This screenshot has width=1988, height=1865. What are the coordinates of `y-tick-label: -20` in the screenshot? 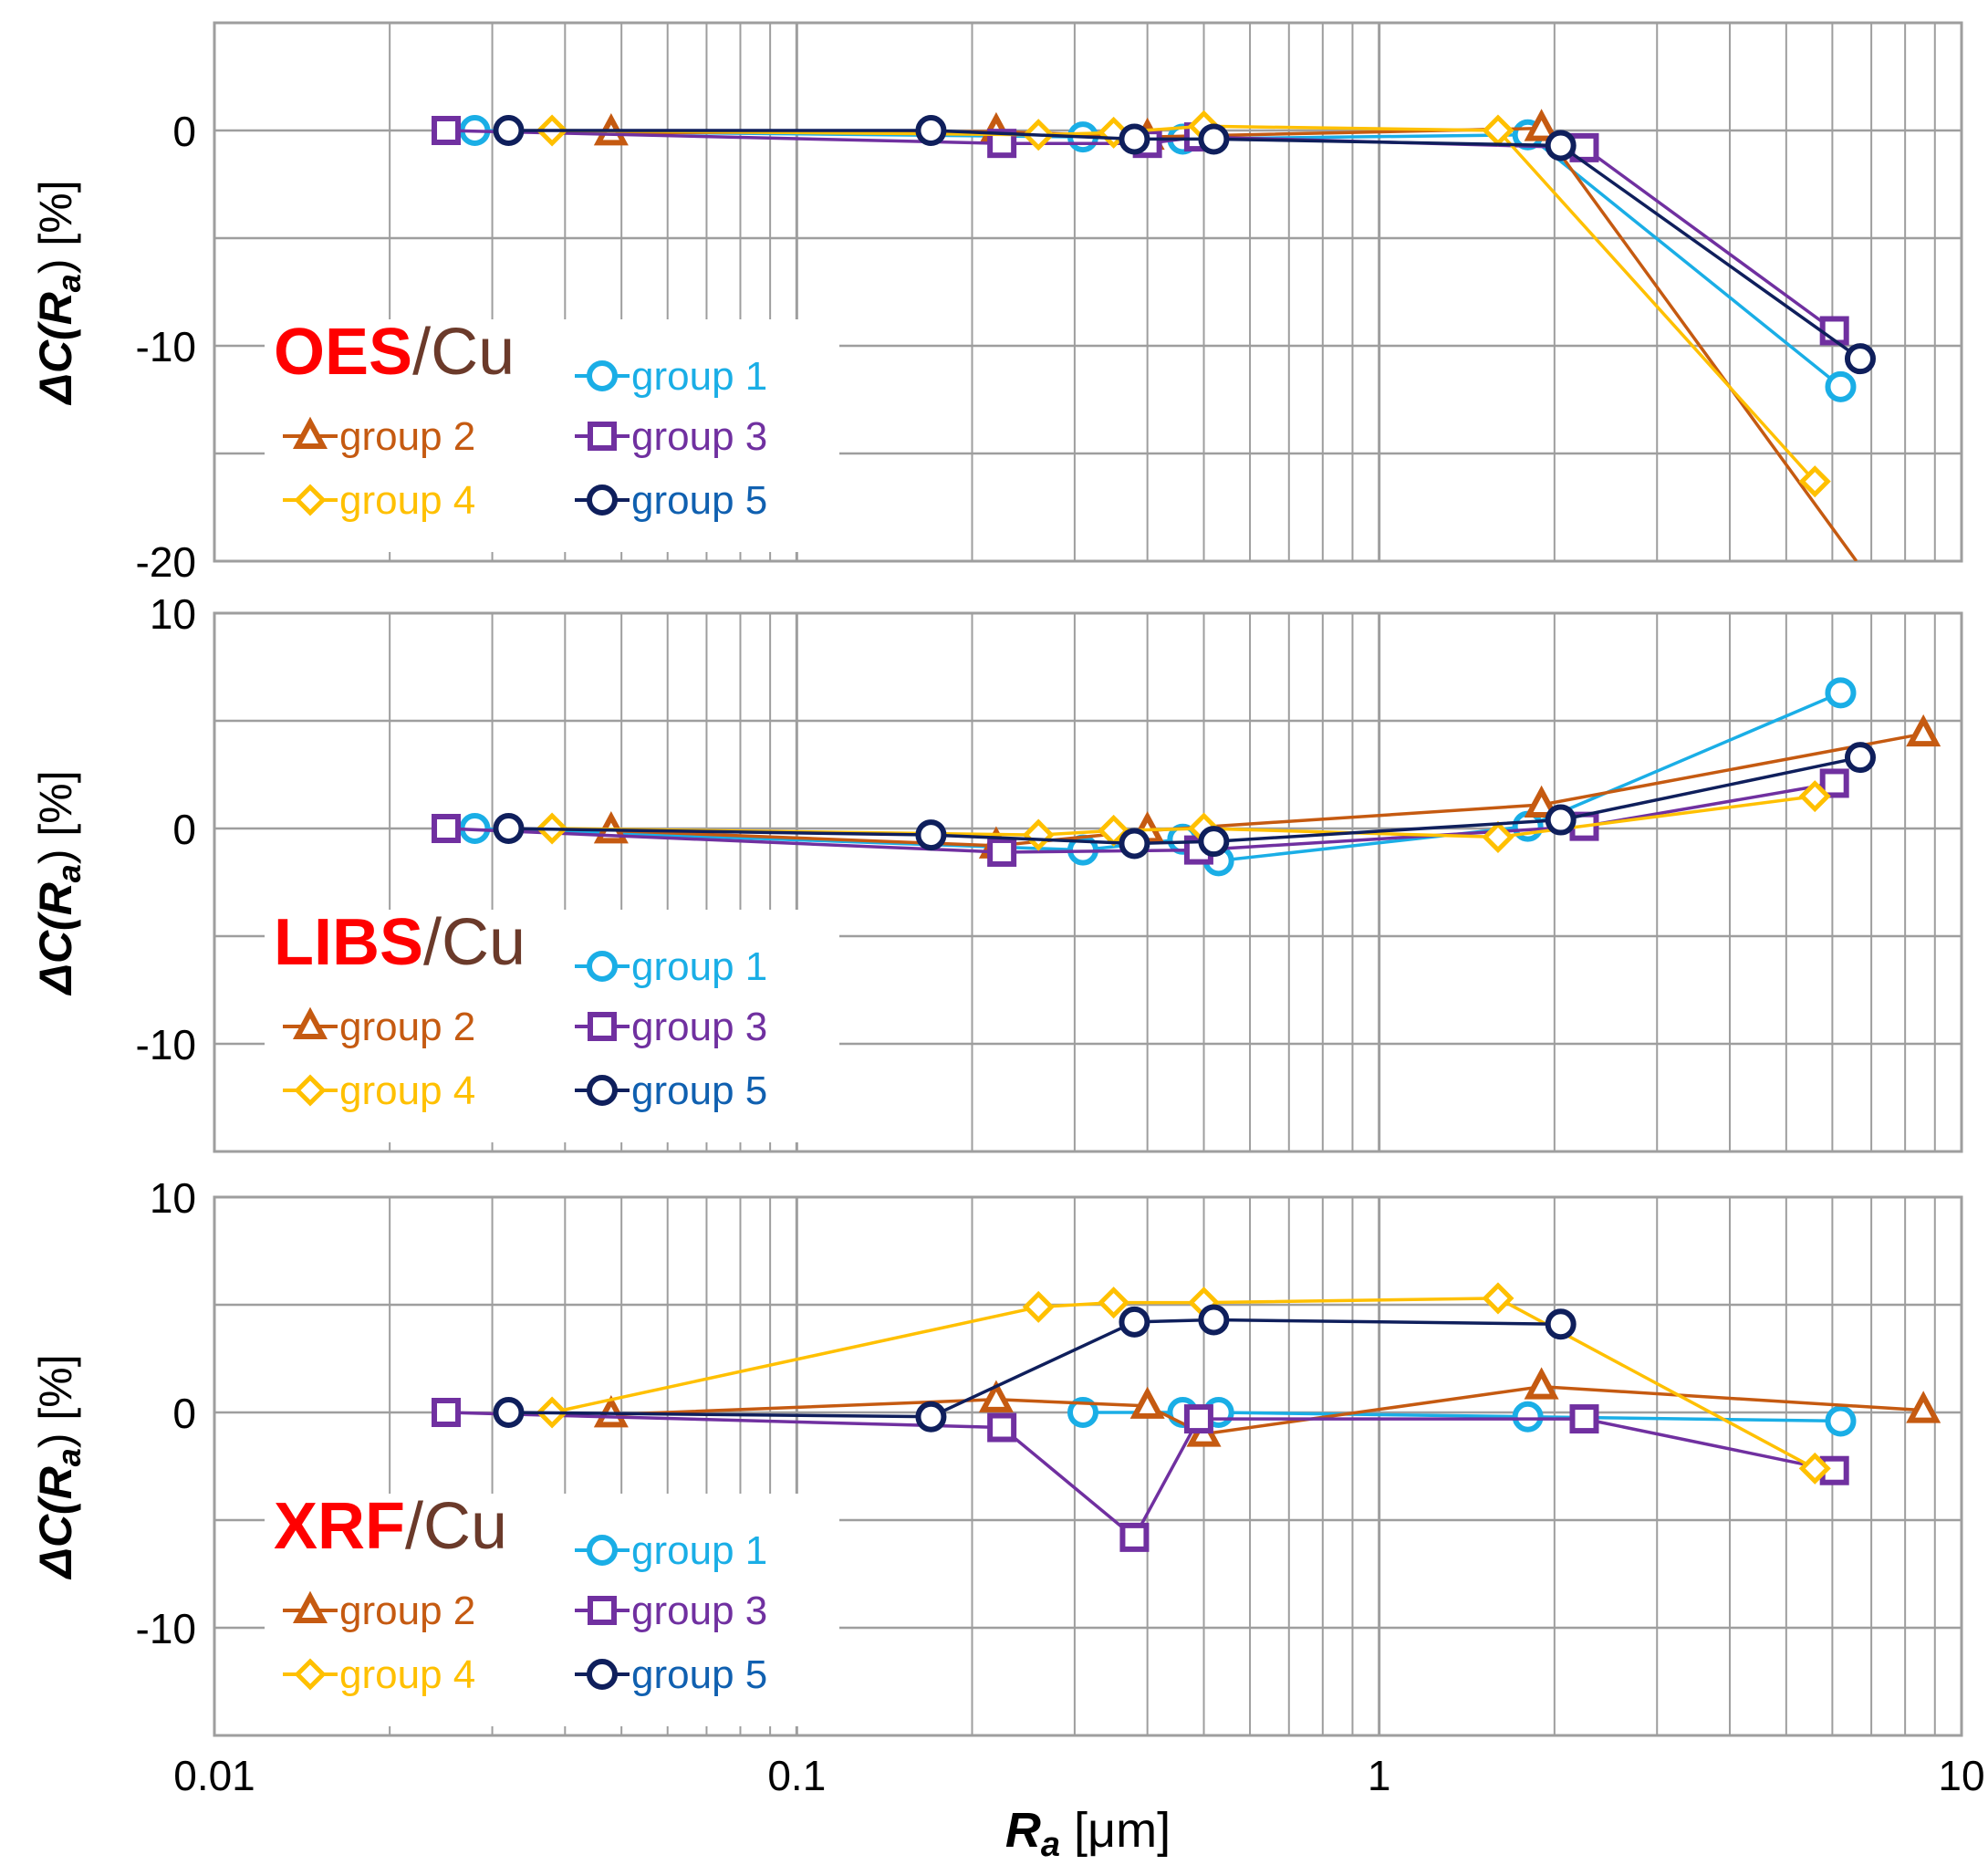 It's located at (166, 562).